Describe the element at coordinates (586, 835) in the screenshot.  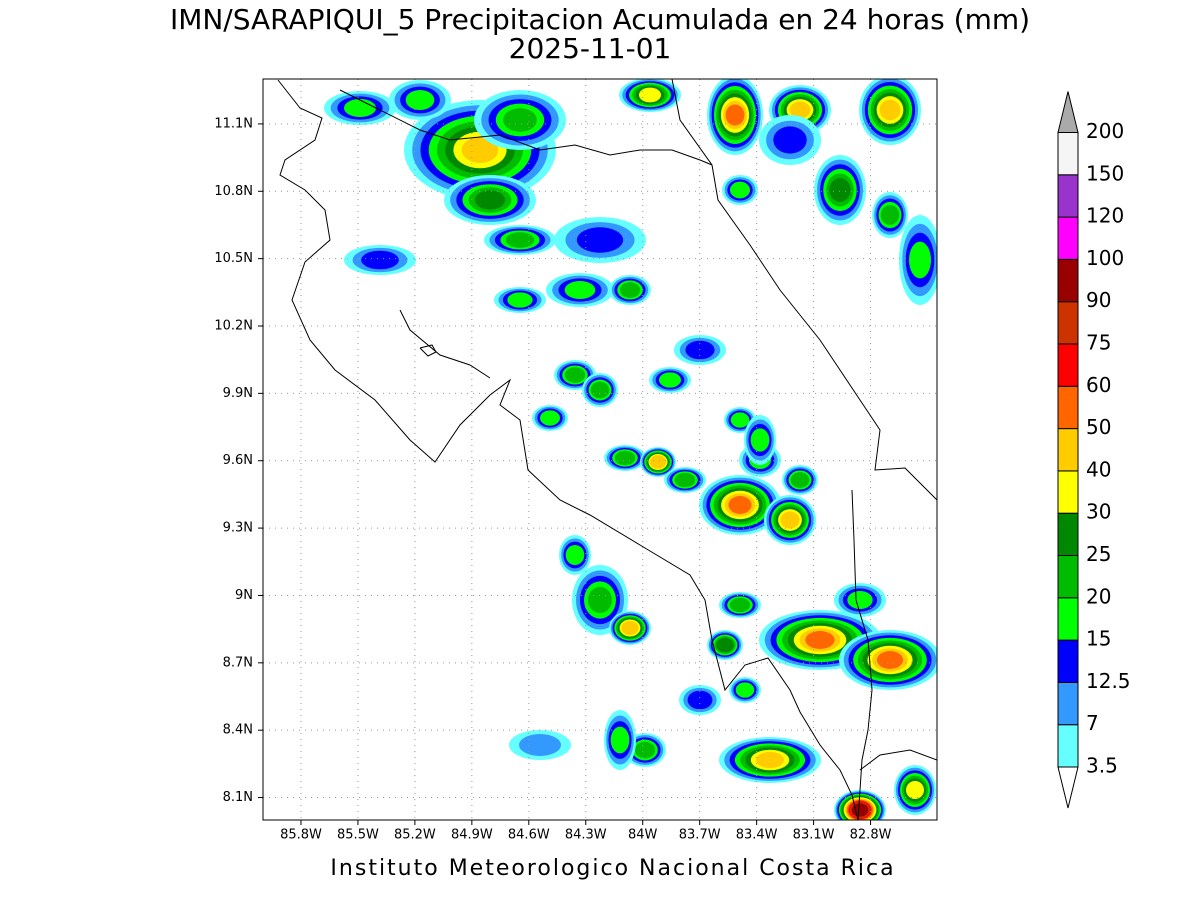
I see `x-tick-label: 84.3W` at that location.